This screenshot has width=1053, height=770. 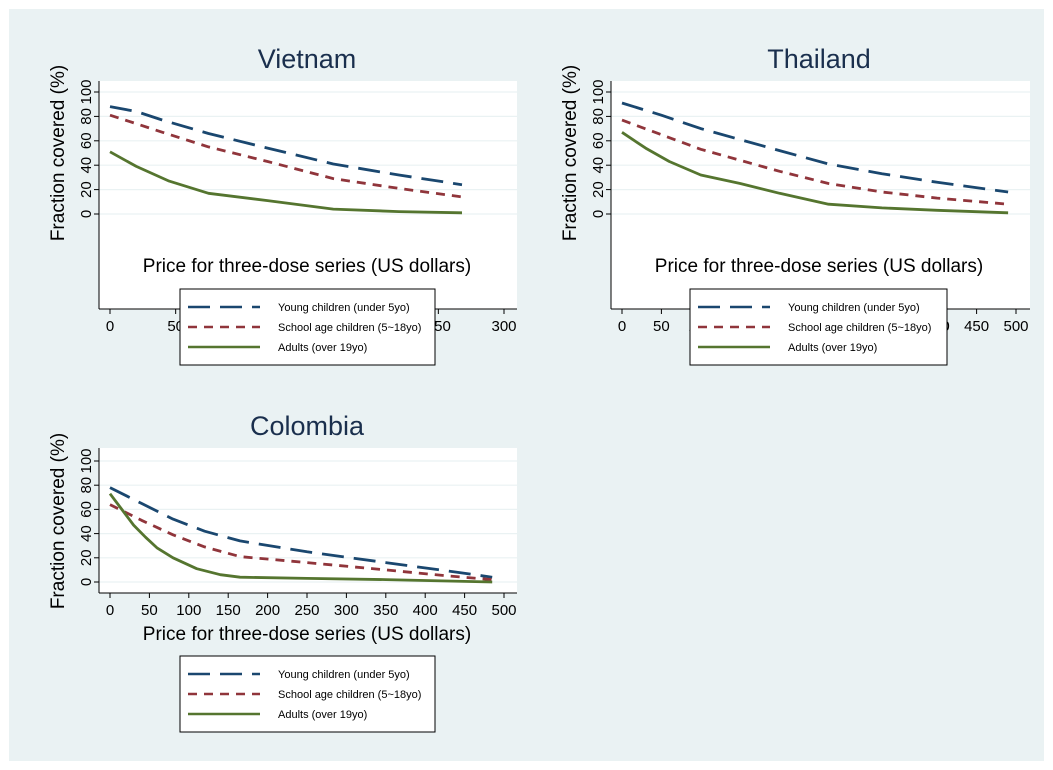 I want to click on x-tick-label: 400, so click(x=425, y=610).